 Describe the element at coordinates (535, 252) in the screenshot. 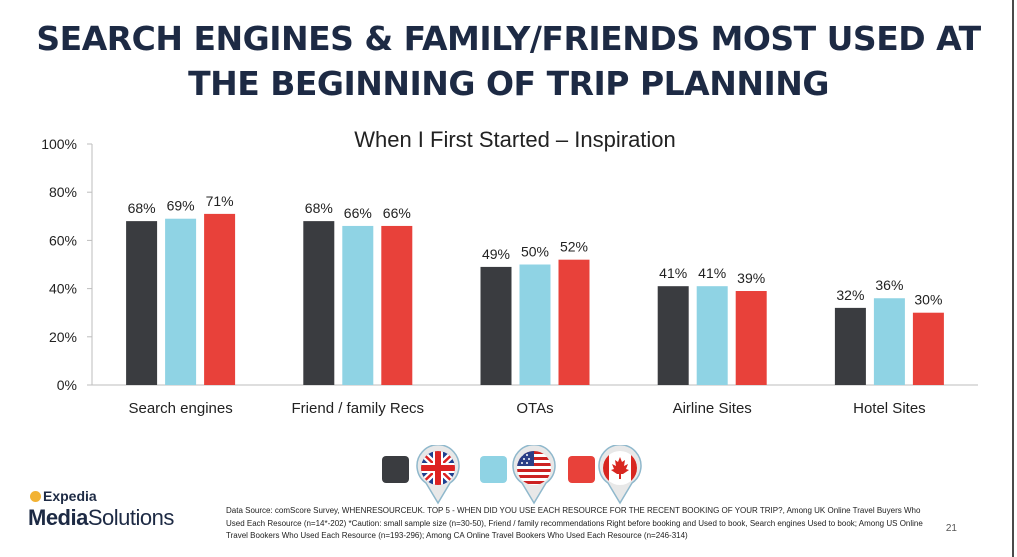

I see `data-label: 50%` at that location.